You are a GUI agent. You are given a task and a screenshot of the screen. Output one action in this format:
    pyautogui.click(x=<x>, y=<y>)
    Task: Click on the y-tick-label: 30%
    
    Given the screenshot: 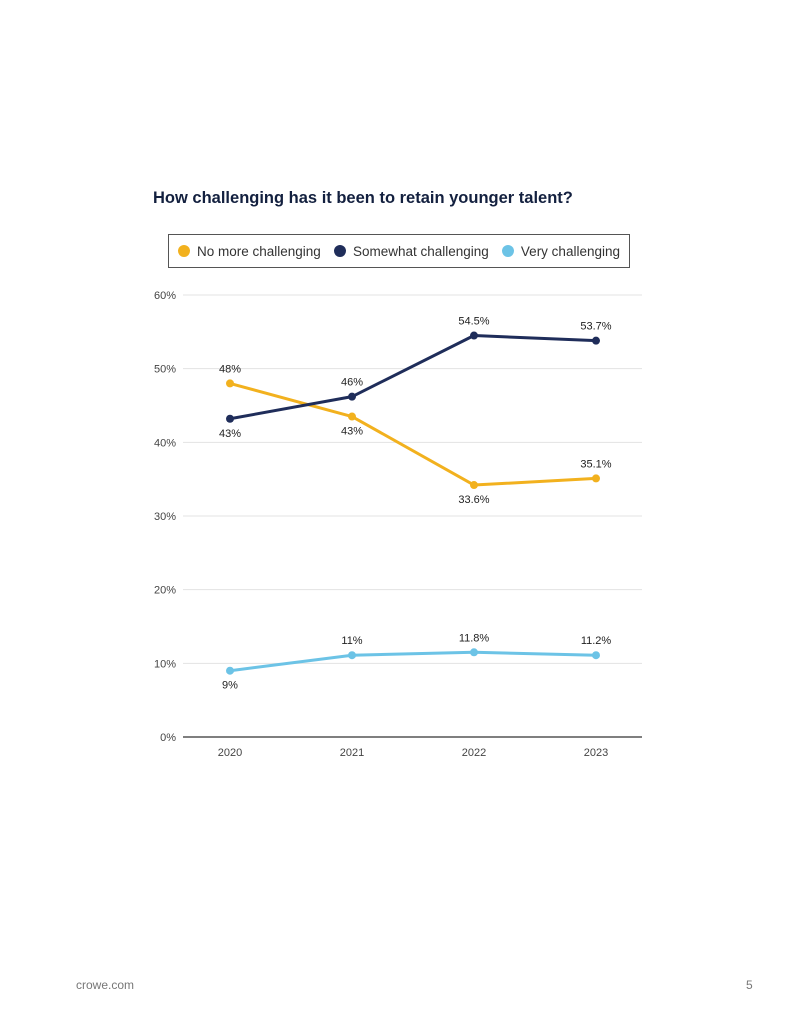 What is the action you would take?
    pyautogui.click(x=165, y=517)
    